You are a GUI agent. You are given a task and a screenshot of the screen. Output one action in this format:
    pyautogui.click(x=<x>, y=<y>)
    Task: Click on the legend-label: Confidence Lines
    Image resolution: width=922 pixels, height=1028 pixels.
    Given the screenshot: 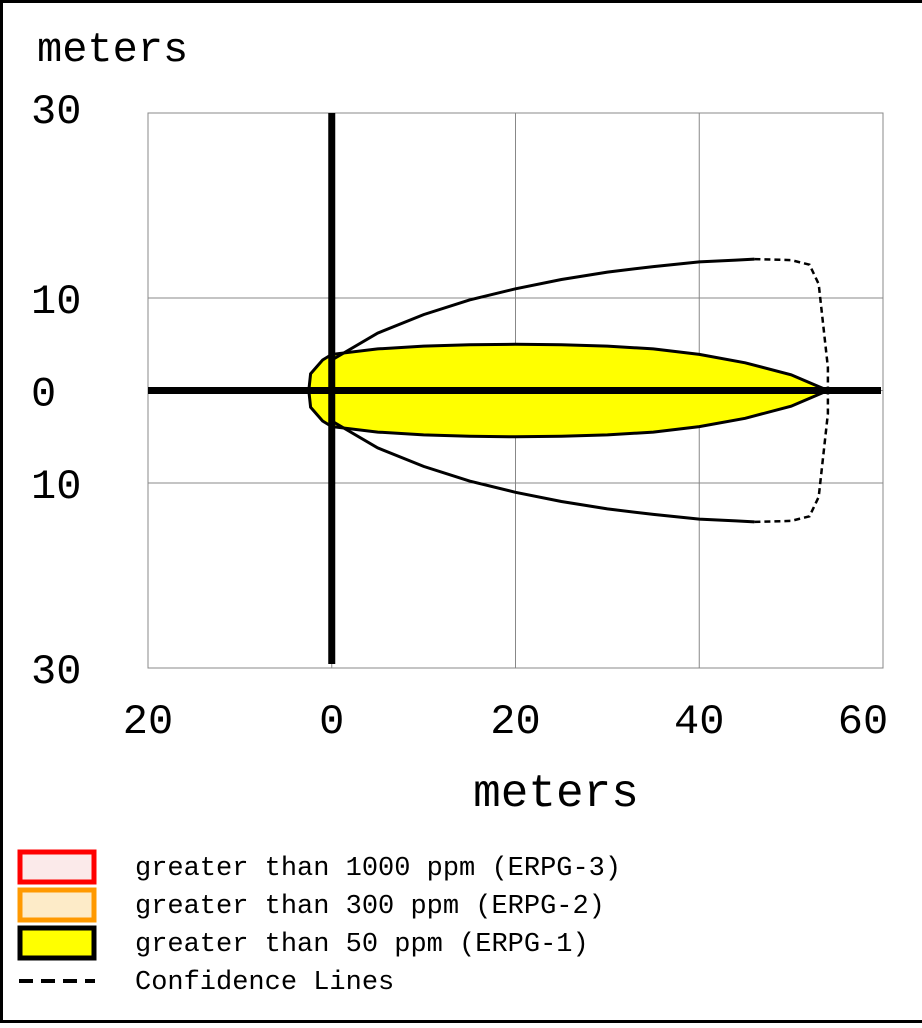 What is the action you would take?
    pyautogui.click(x=264, y=983)
    